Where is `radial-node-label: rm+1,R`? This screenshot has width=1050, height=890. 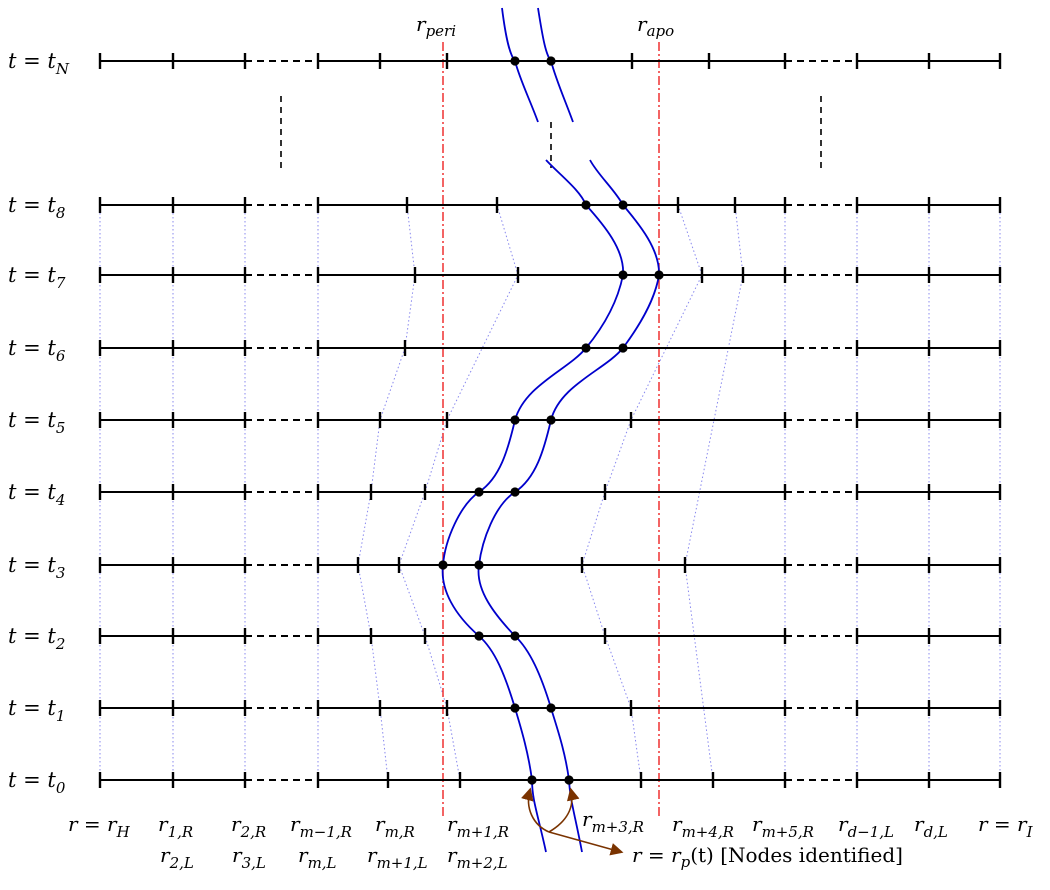
radial-node-label: rm+1,R is located at coordinates (478, 826).